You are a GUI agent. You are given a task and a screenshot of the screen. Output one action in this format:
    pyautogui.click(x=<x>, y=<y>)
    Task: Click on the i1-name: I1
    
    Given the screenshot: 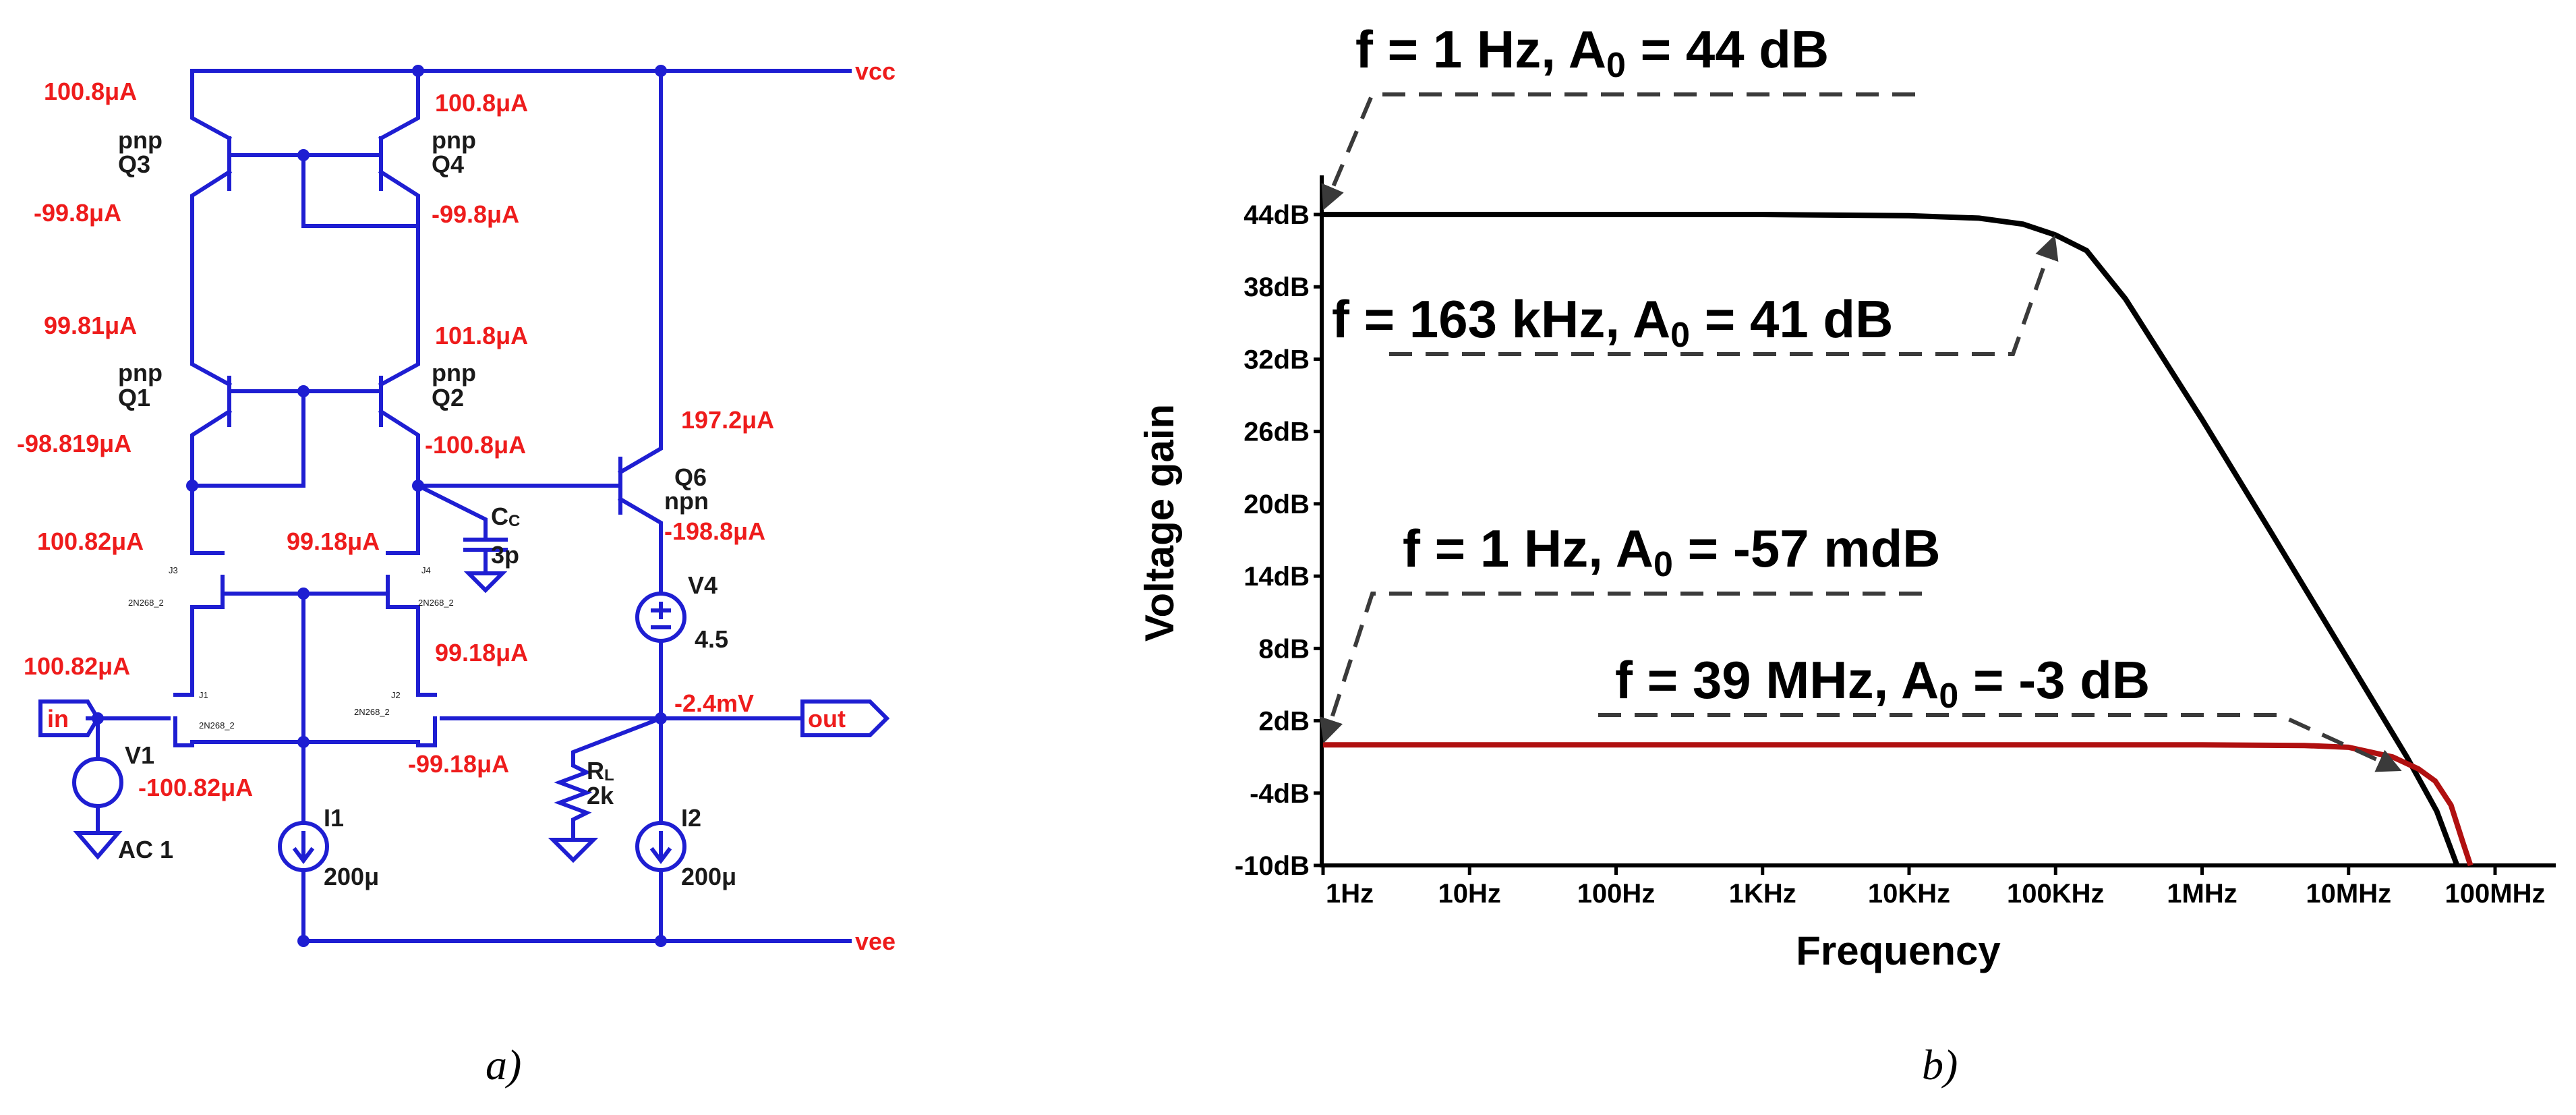 What is the action you would take?
    pyautogui.click(x=334, y=818)
    